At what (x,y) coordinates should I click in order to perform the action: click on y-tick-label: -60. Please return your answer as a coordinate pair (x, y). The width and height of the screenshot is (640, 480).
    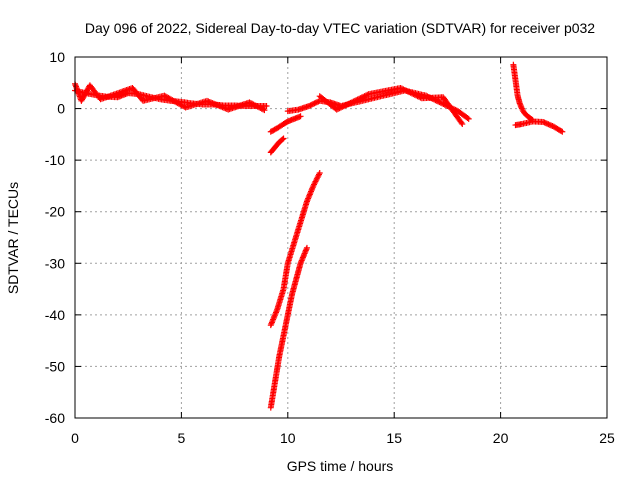
    Looking at the image, I should click on (55, 418).